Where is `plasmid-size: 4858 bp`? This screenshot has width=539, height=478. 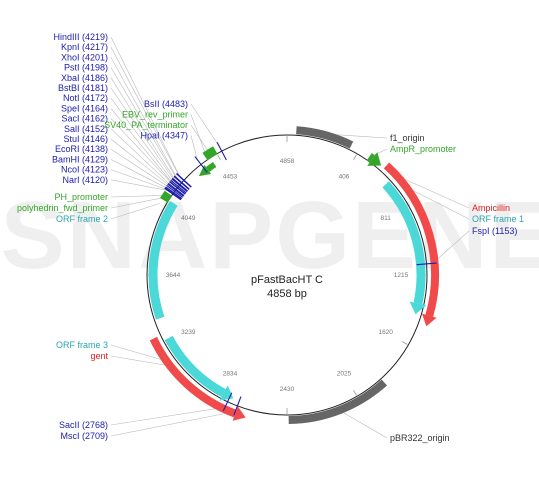 plasmid-size: 4858 bp is located at coordinates (287, 294).